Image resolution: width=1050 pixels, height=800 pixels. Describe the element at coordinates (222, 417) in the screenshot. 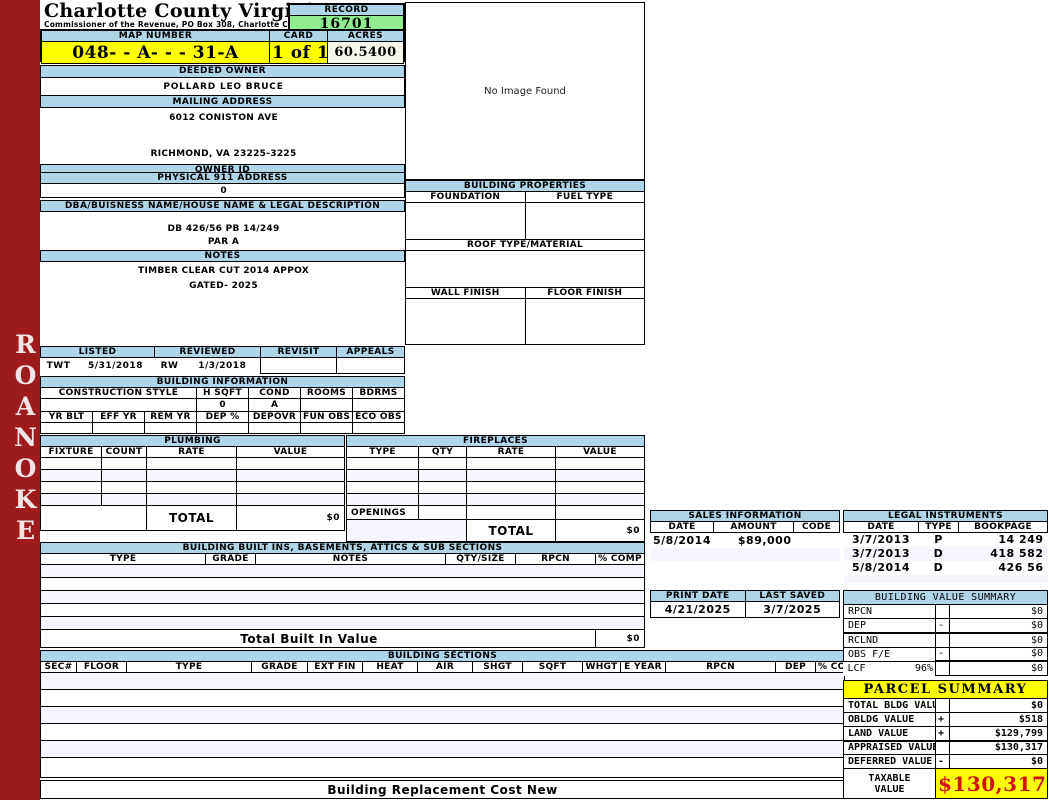

I see `deppct-label: DEP %` at that location.